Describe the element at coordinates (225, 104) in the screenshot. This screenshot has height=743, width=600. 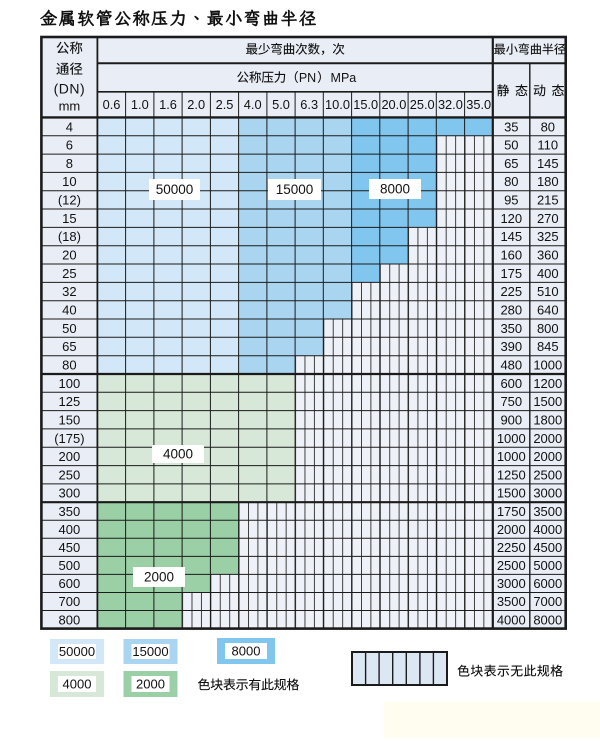
I see `svg-text: 2.5` at that location.